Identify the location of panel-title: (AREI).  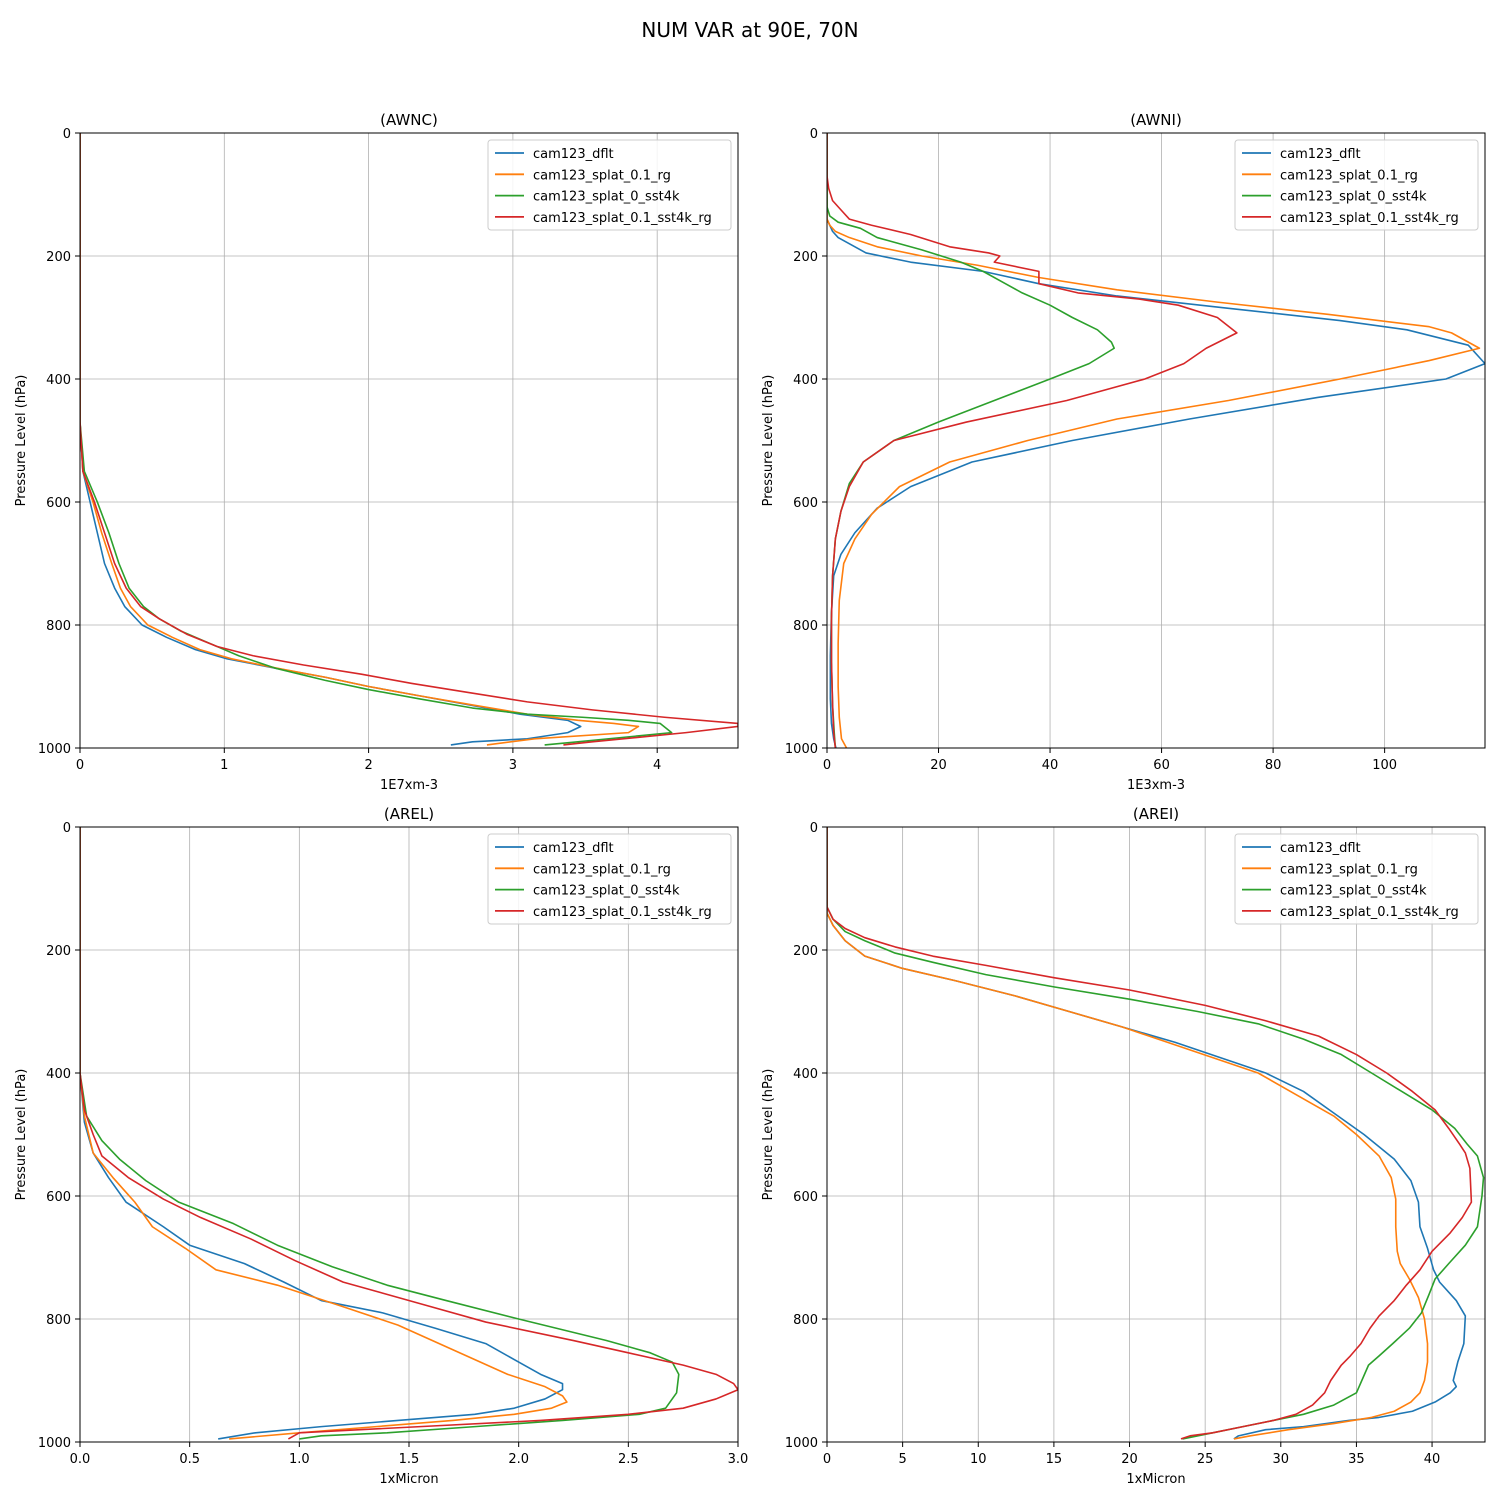
(1156, 814).